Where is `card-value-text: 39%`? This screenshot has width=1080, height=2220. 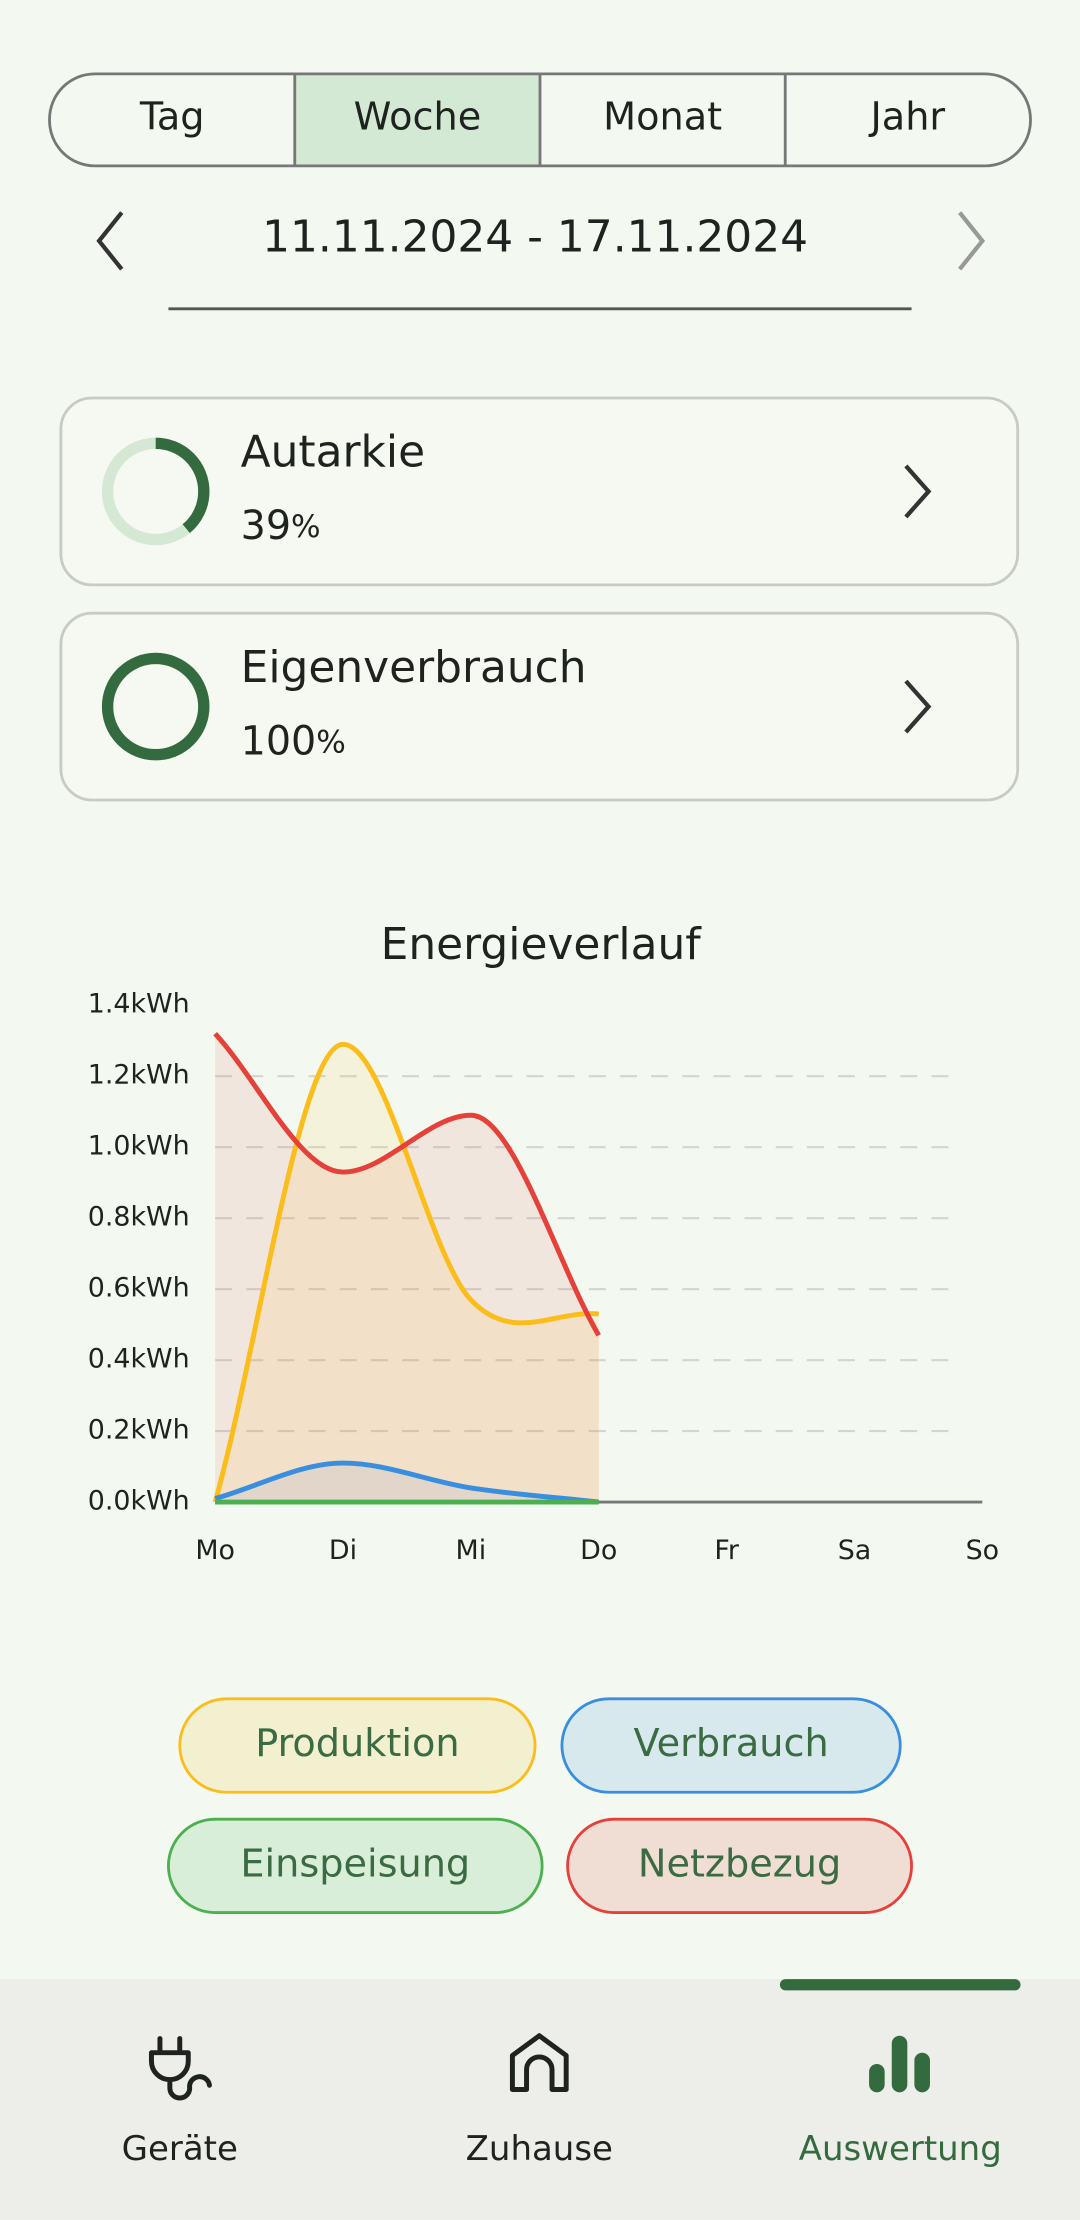
card-value-text: 39% is located at coordinates (281, 526).